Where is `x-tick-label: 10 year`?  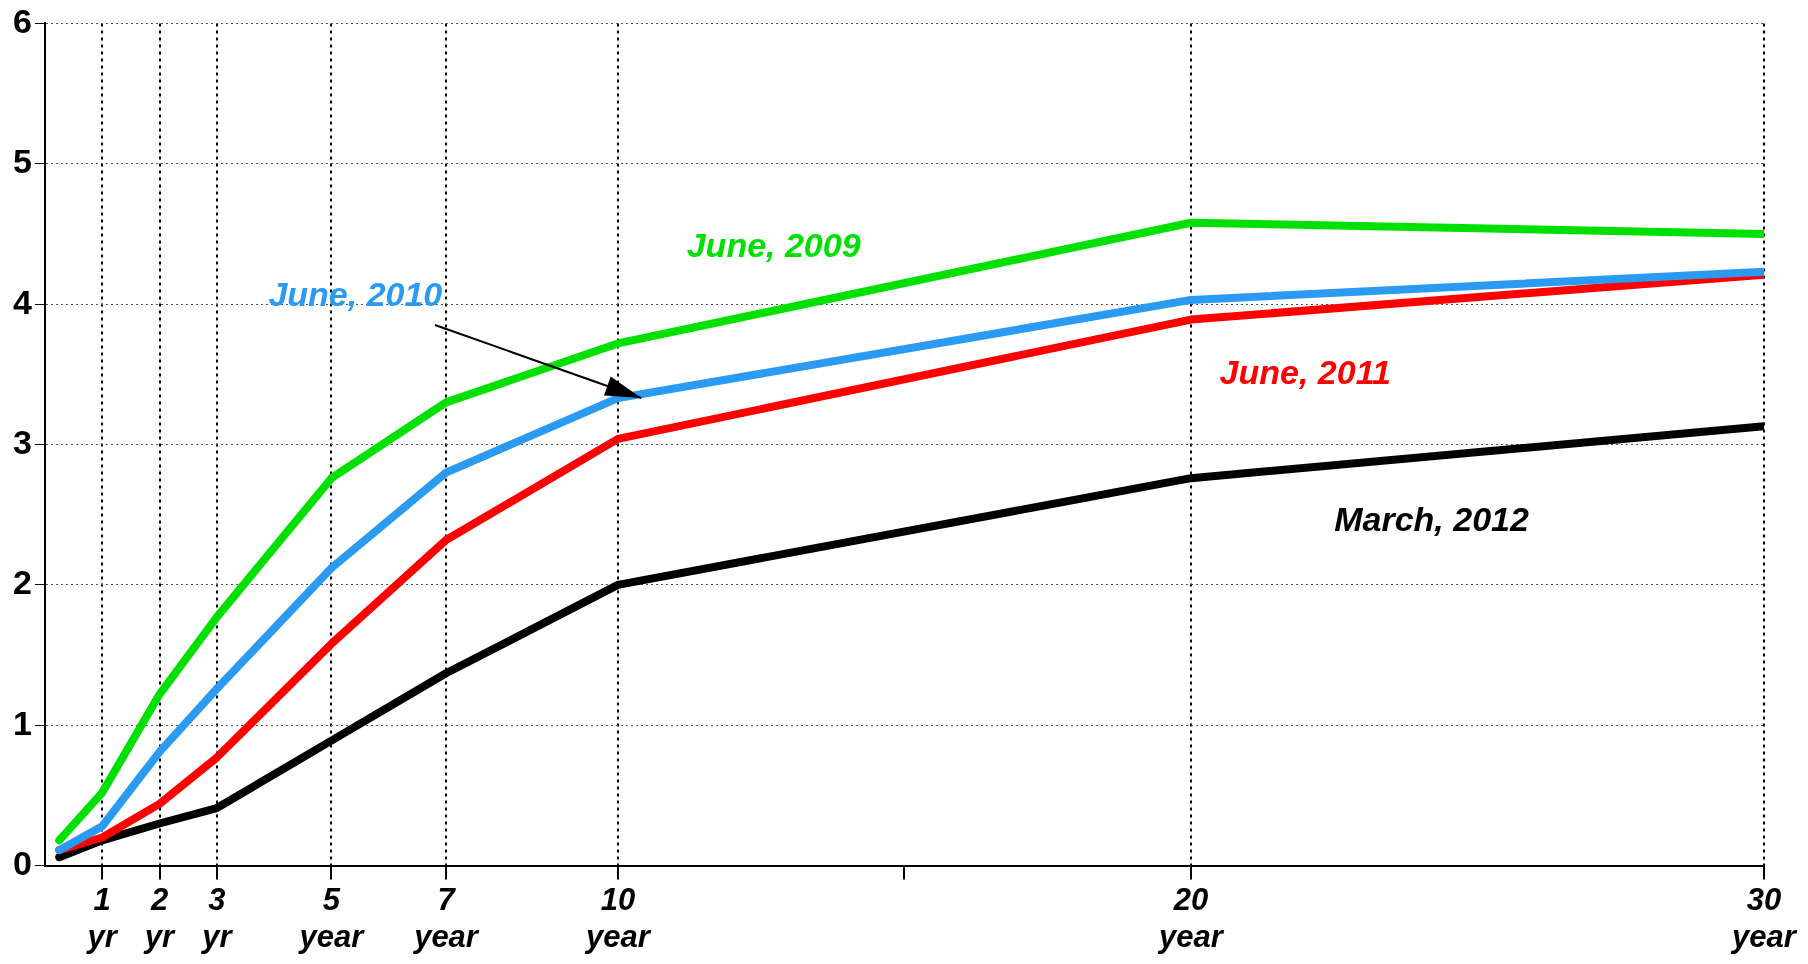 x-tick-label: 10 year is located at coordinates (618, 917).